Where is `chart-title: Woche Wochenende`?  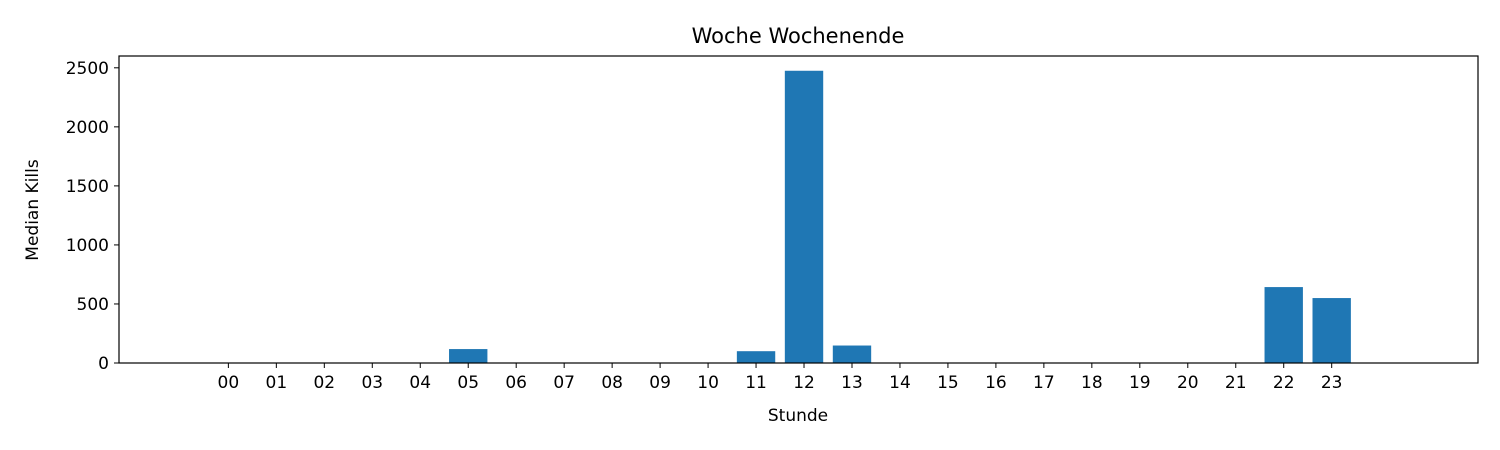 chart-title: Woche Wochenende is located at coordinates (798, 36).